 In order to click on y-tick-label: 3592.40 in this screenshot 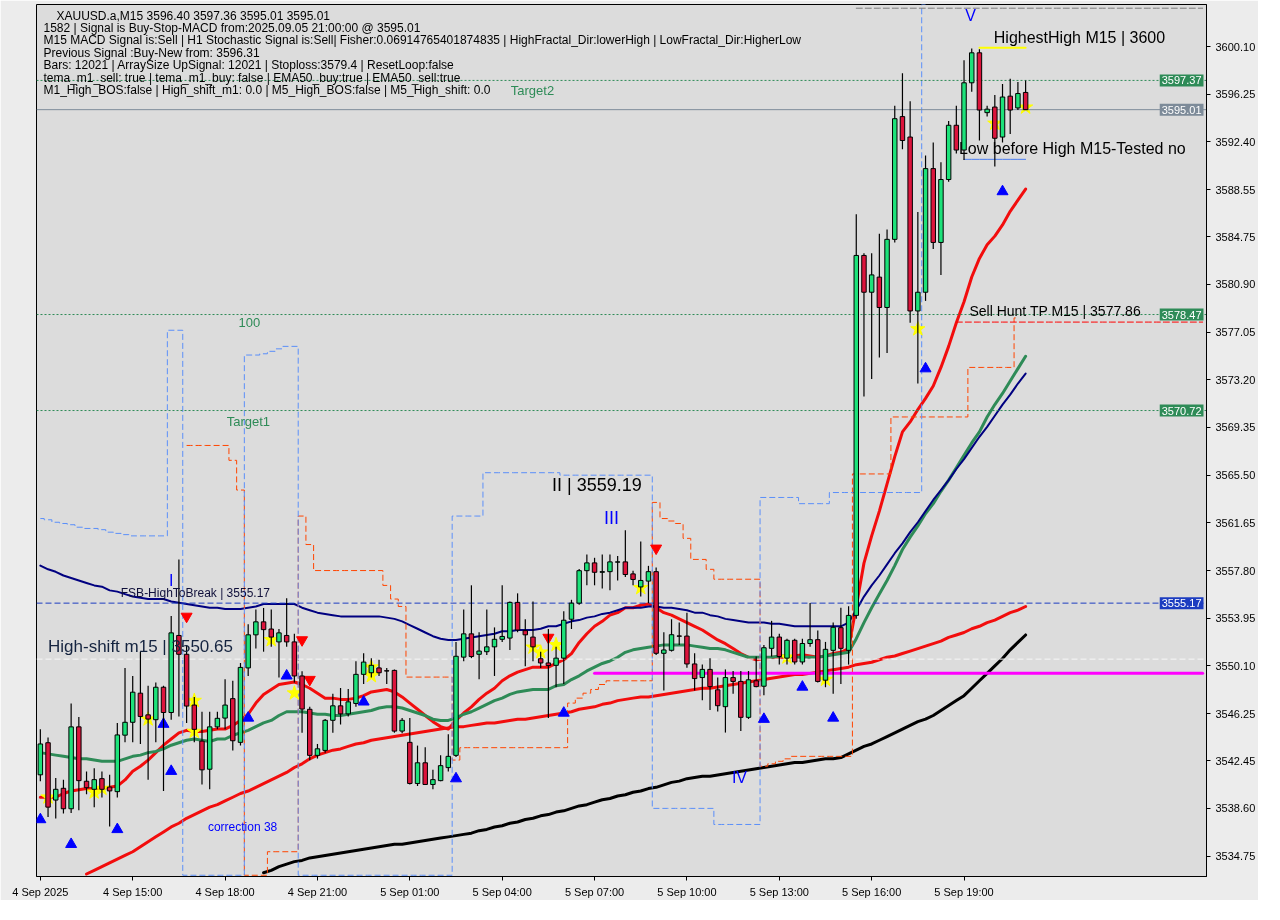, I will do `click(1235, 141)`.